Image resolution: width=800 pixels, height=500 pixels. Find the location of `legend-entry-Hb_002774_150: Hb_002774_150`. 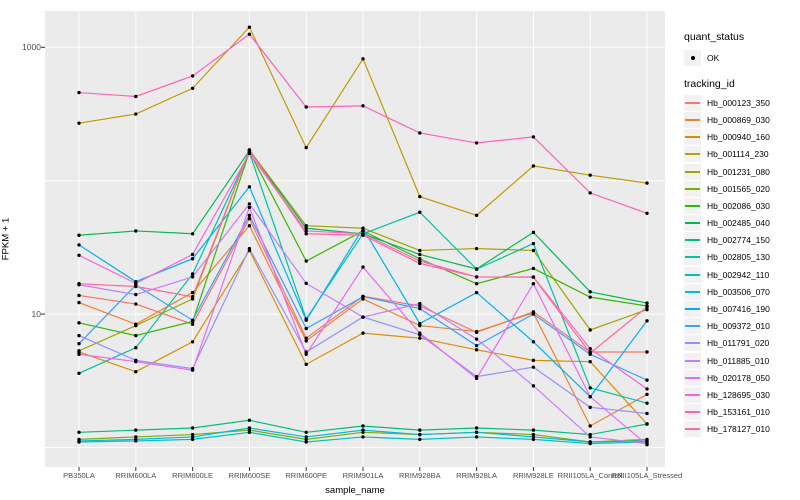

legend-entry-Hb_002774_150: Hb_002774_150 is located at coordinates (742, 240).